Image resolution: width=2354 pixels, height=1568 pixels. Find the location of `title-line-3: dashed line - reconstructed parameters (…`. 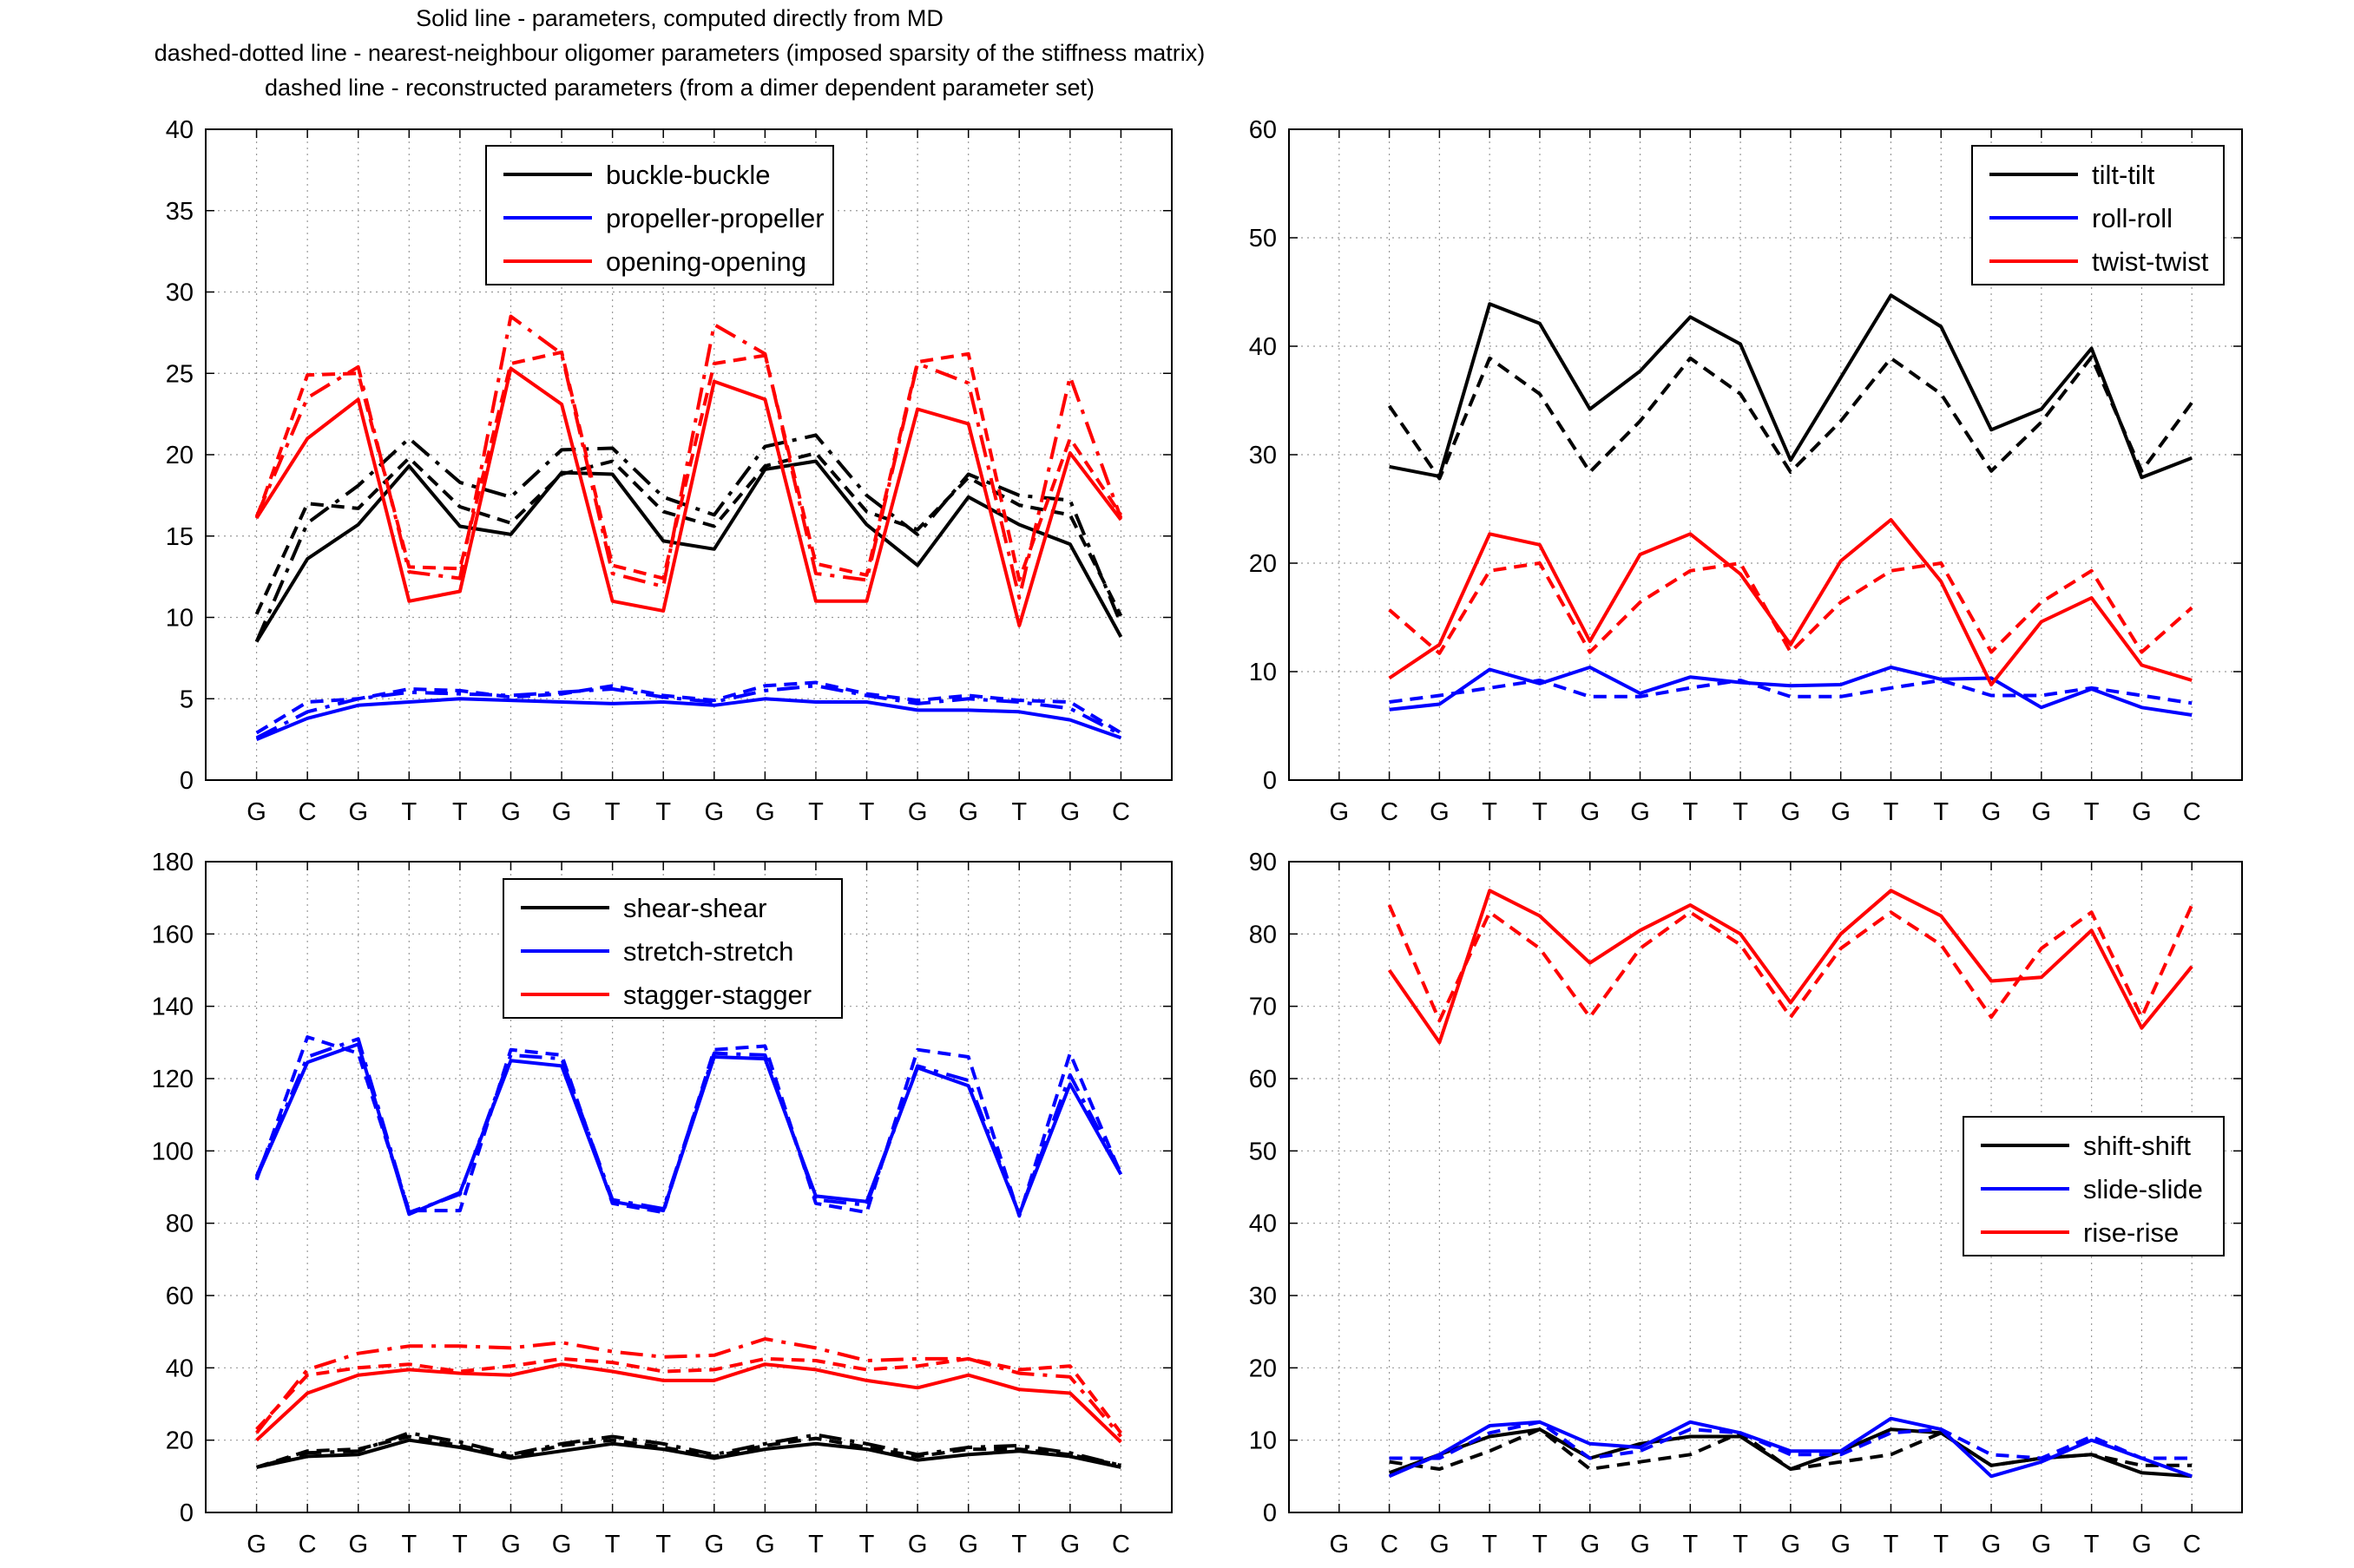

title-line-3: dashed line - reconstructed parameters (… is located at coordinates (680, 88).